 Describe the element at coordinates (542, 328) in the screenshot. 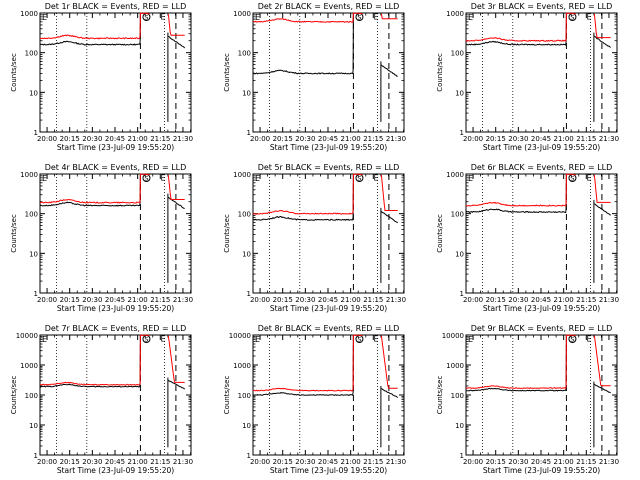

I see `panel-title: Det 9r BLACK = Events, RED = LLD` at that location.